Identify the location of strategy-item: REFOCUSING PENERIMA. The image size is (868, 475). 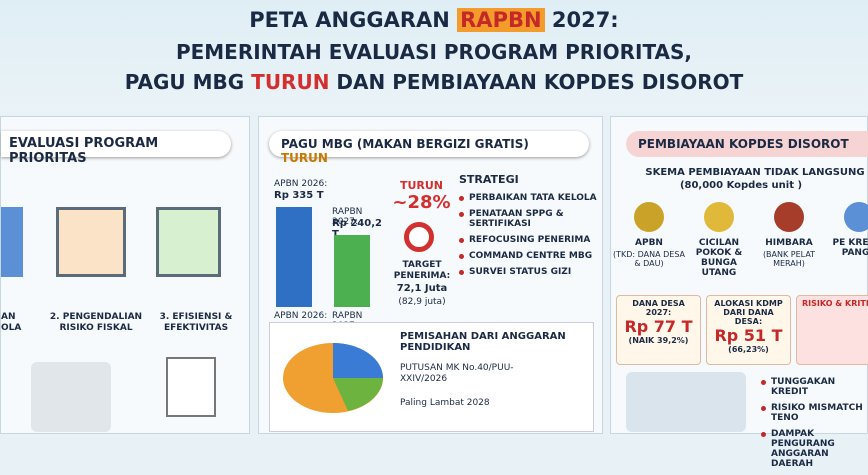
(529, 240).